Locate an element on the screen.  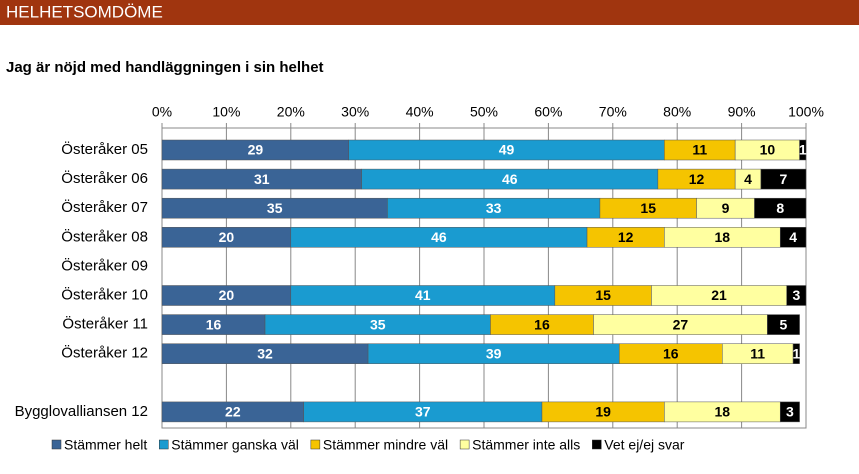
y-tick-label: Österåker 08 is located at coordinates (104, 236).